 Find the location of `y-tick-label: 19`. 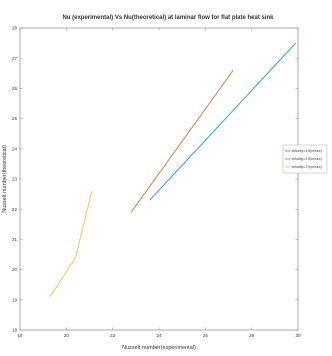

y-tick-label: 19 is located at coordinates (15, 299).